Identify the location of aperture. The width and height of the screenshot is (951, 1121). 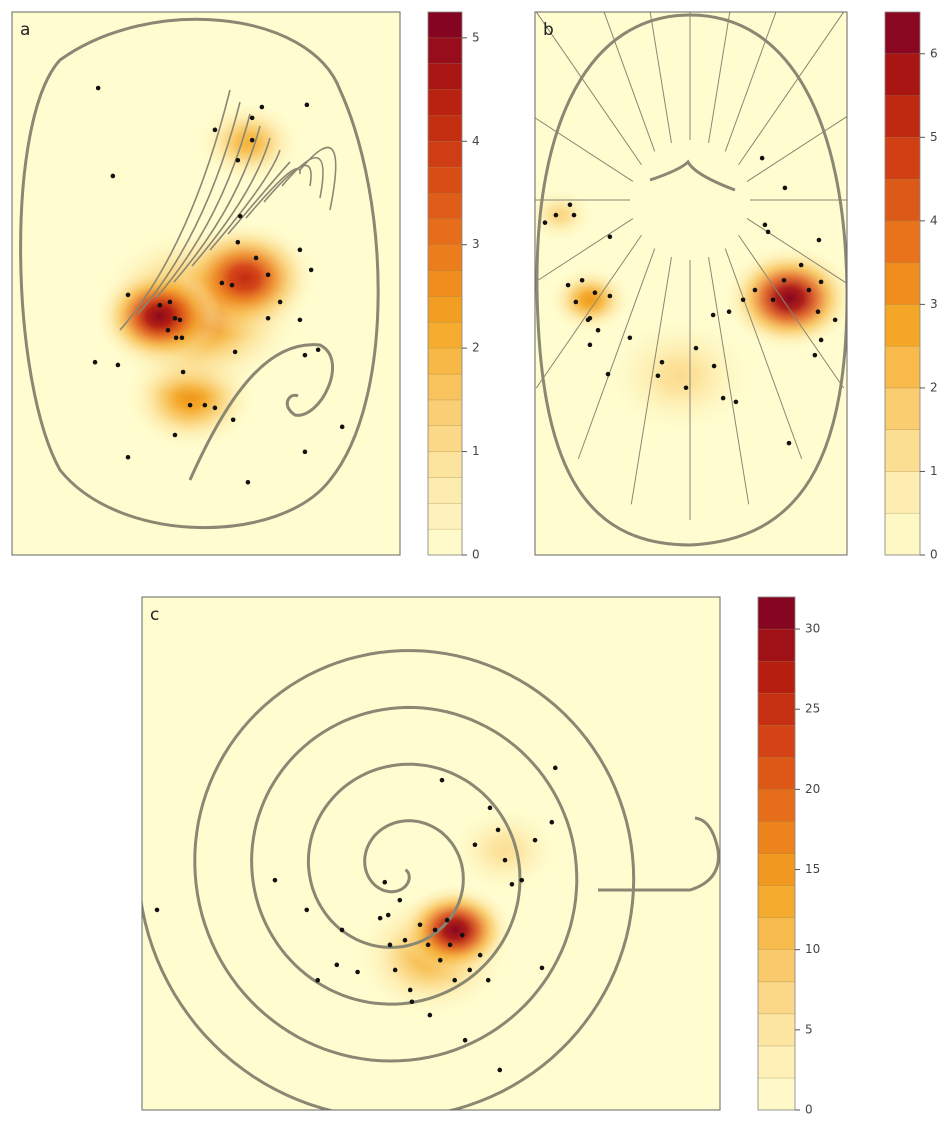
(692, 175).